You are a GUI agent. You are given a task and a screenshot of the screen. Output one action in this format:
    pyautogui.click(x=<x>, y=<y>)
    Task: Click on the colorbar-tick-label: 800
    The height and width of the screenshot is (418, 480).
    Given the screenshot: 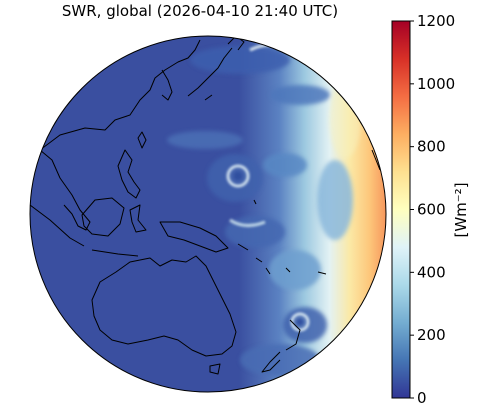 What is the action you would take?
    pyautogui.click(x=431, y=147)
    